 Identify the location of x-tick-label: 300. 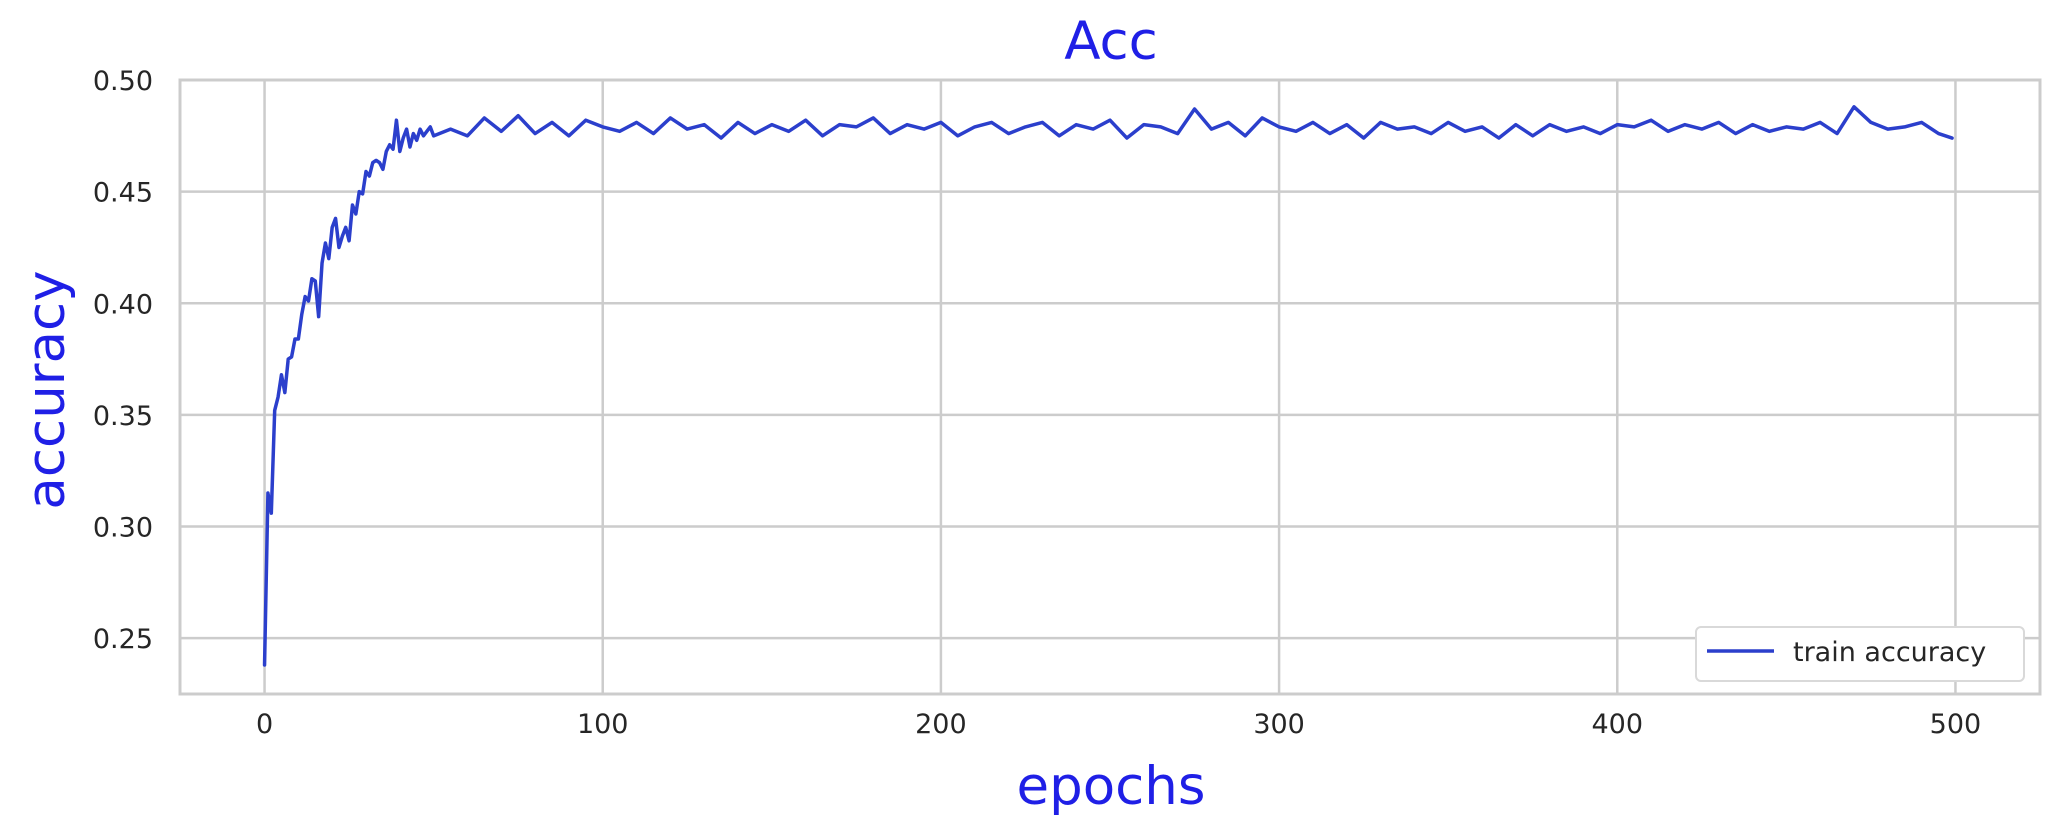
(1279, 724).